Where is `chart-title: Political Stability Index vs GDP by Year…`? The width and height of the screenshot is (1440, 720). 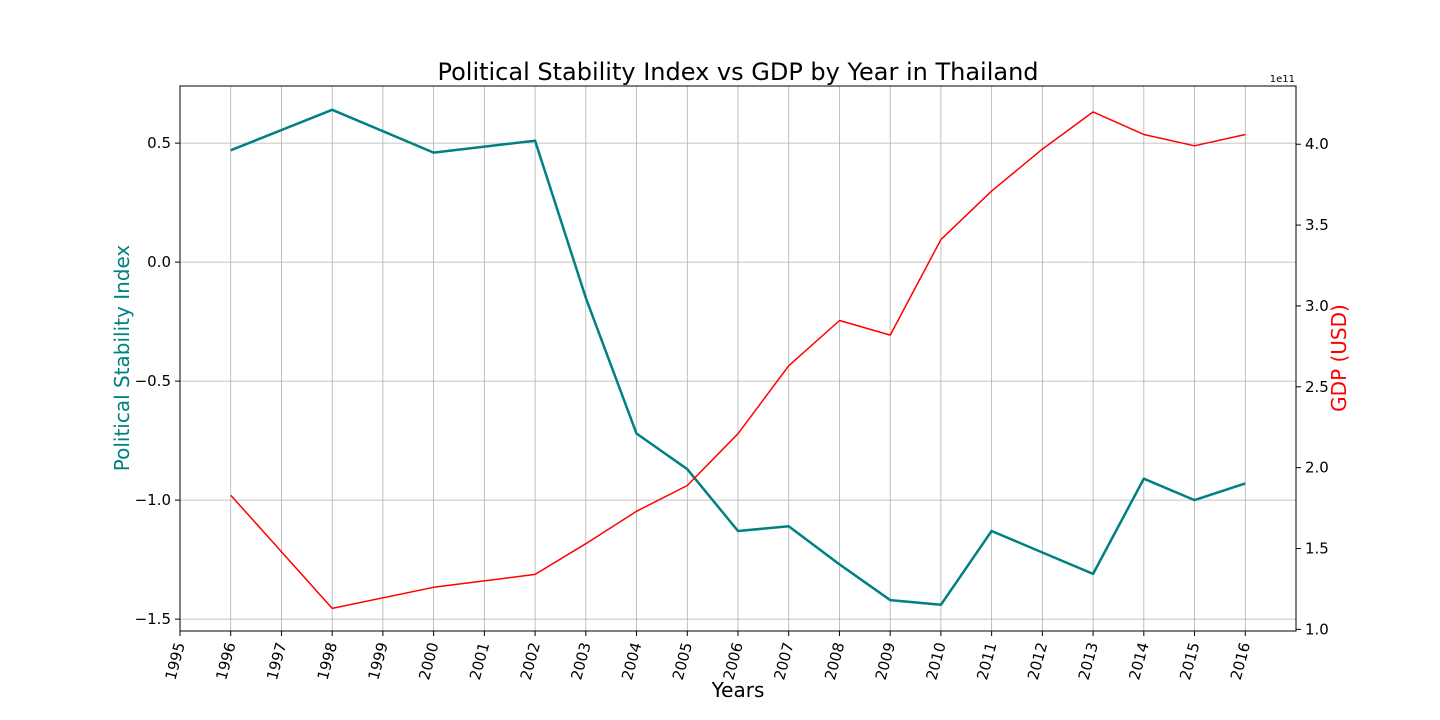
chart-title: Political Stability Index vs GDP by Year… is located at coordinates (737, 72).